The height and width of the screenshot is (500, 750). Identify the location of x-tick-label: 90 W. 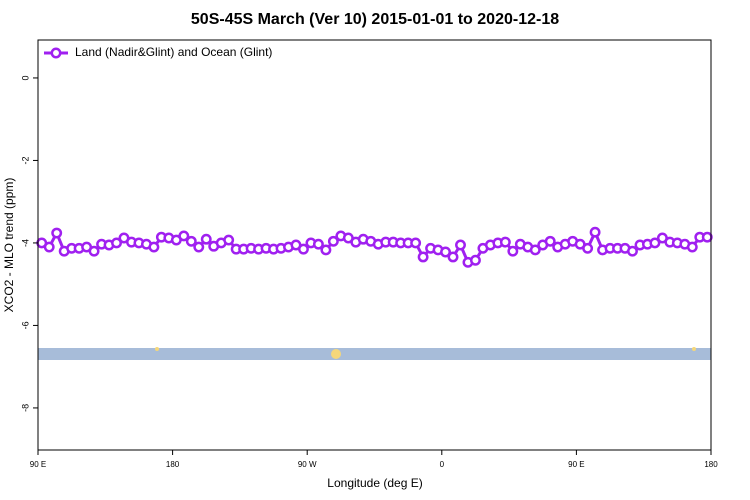
(307, 464).